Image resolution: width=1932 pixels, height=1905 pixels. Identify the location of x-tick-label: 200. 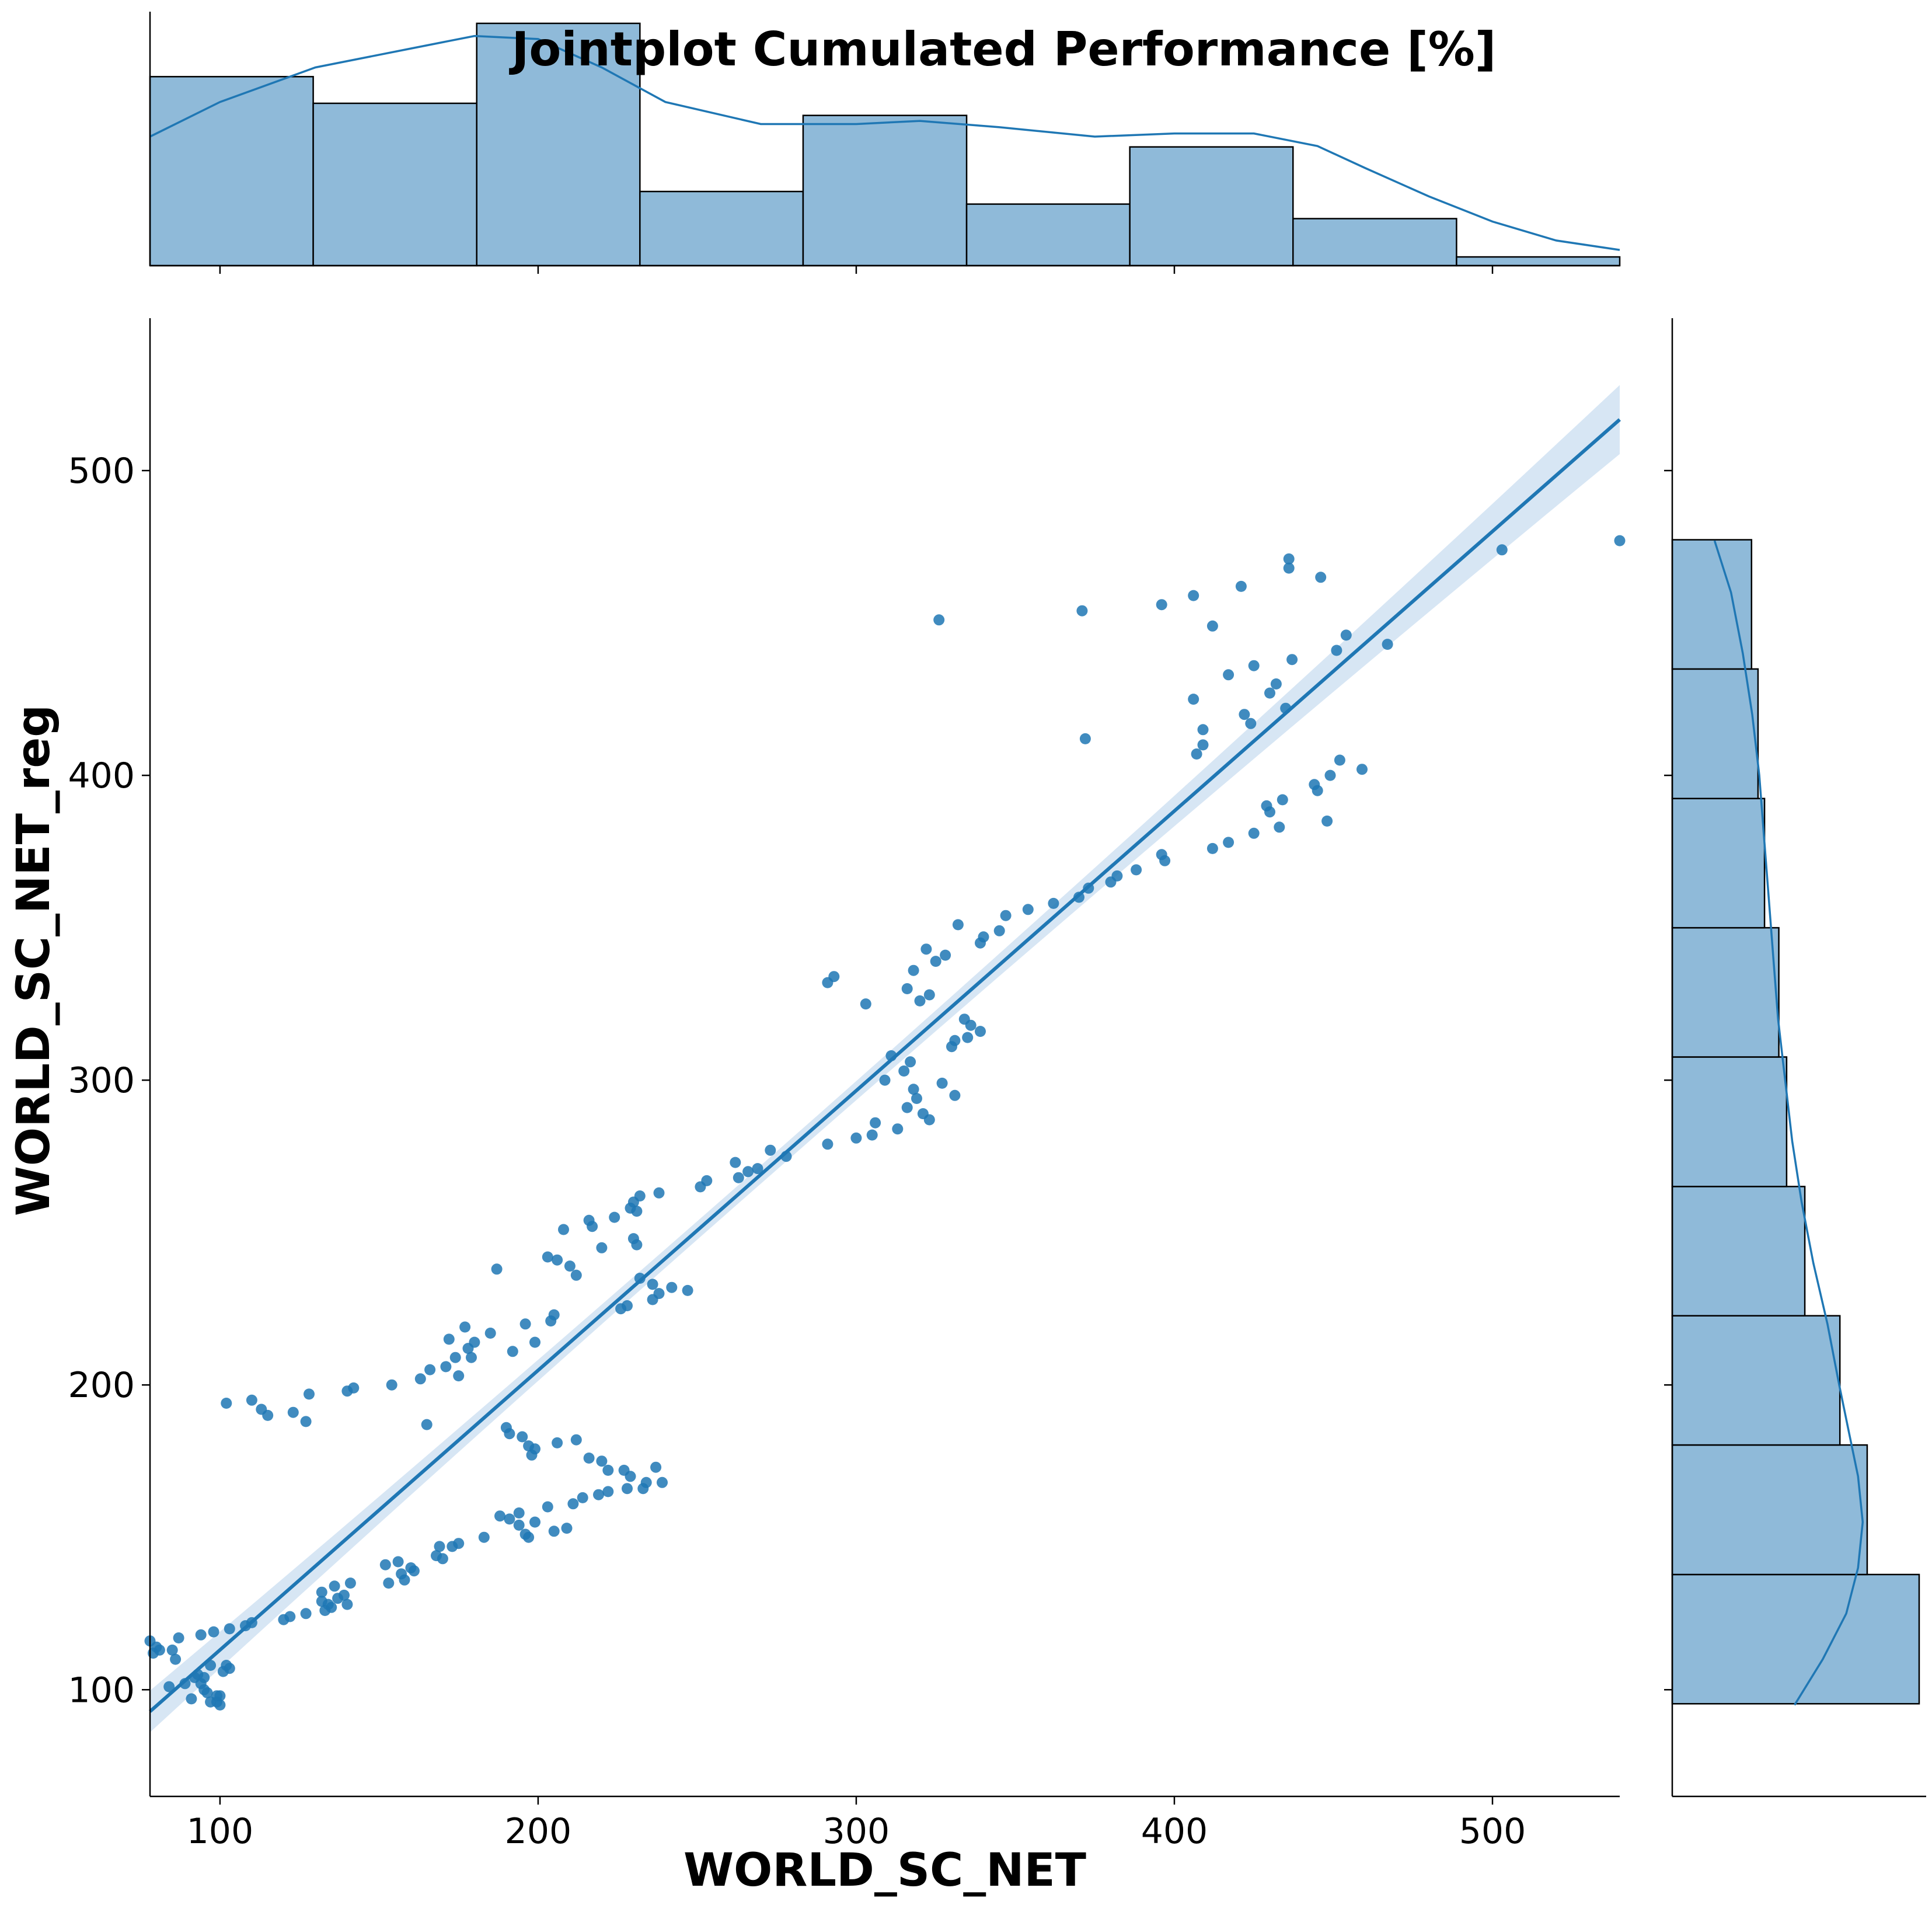
(538, 1831).